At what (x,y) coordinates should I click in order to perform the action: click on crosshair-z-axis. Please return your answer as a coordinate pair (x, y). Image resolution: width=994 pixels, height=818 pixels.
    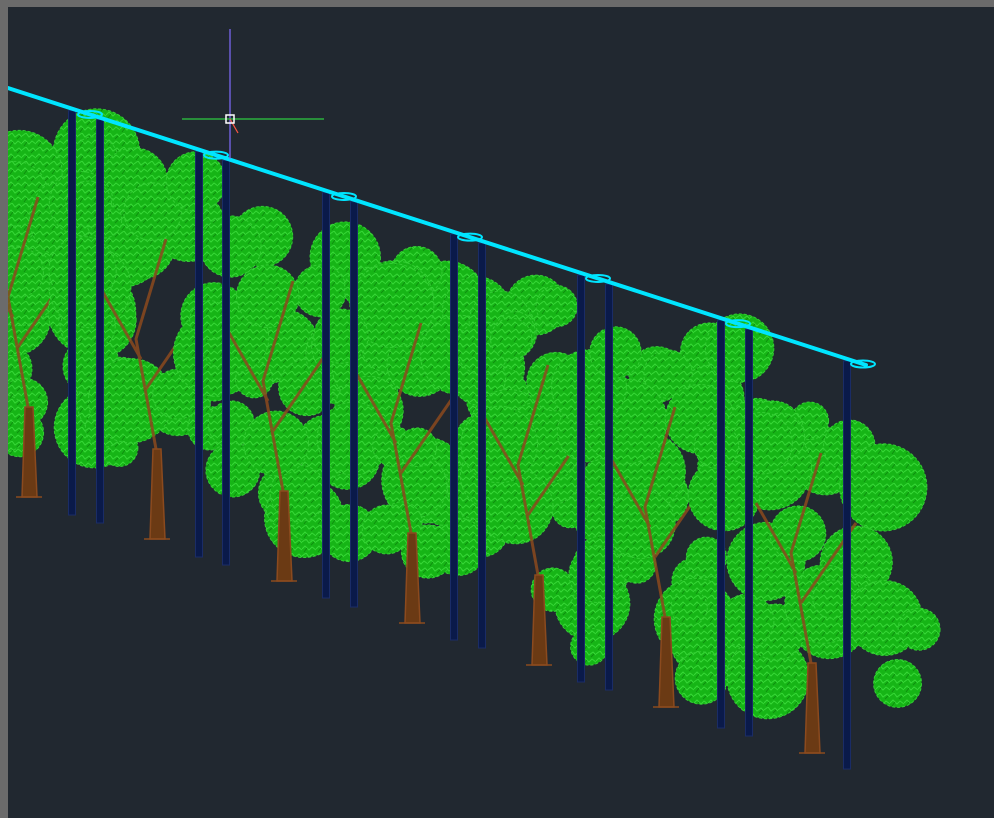
    Looking at the image, I should click on (234, 126).